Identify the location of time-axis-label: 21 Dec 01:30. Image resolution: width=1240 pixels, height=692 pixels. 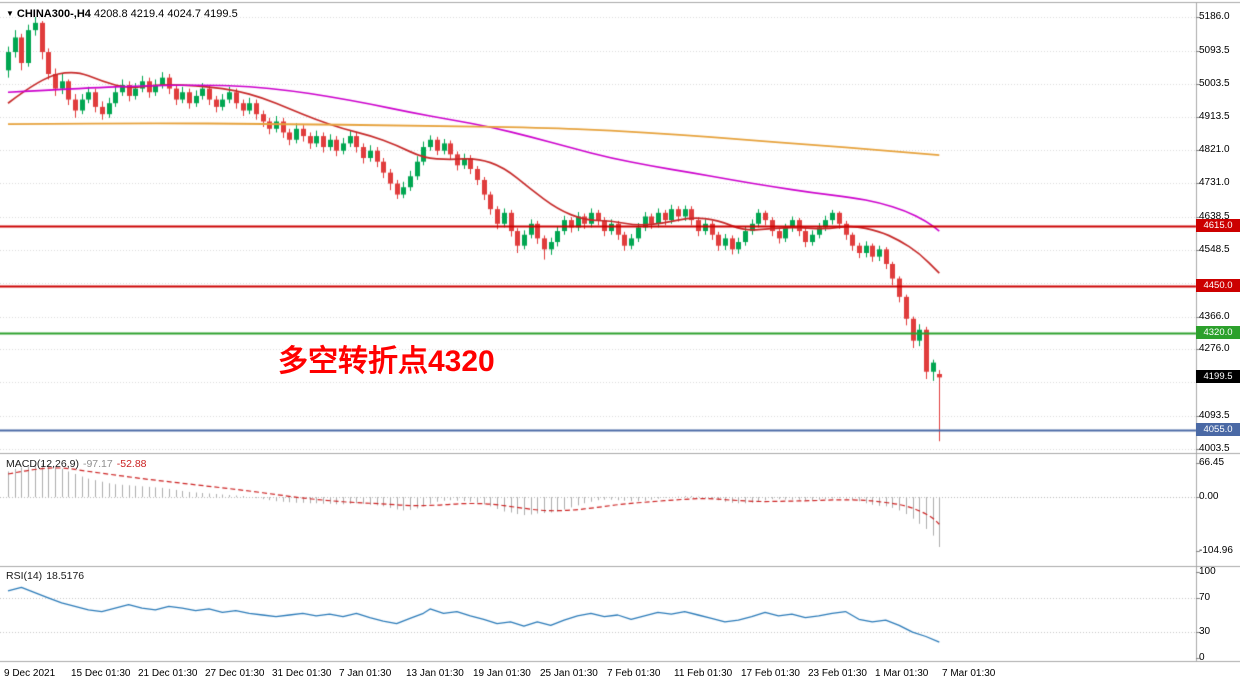
(168, 673).